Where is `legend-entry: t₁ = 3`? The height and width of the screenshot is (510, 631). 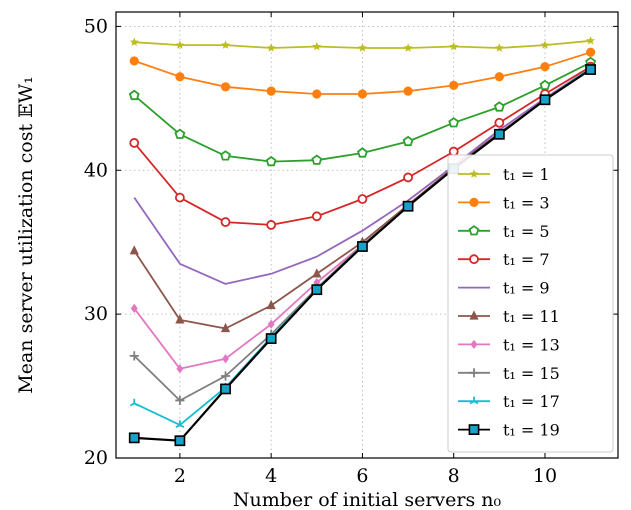
legend-entry: t₁ = 3 is located at coordinates (504, 202).